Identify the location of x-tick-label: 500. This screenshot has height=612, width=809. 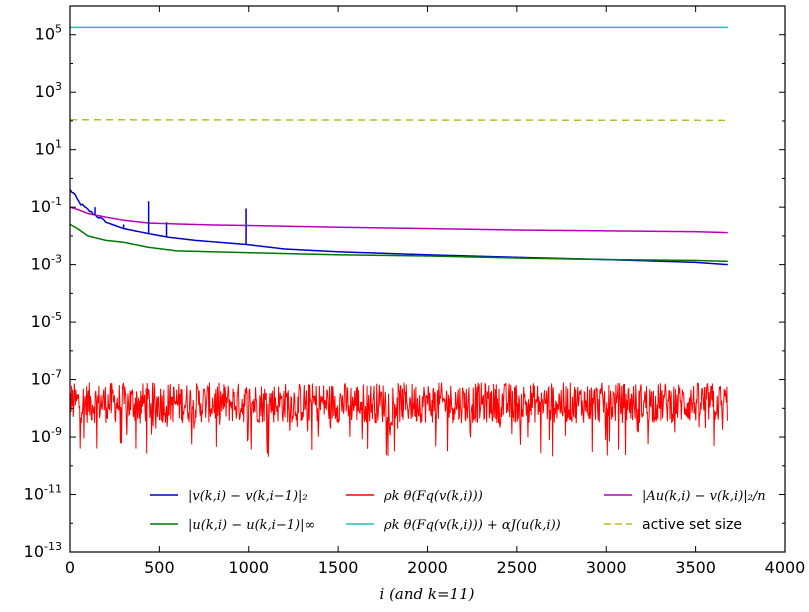
(159, 567).